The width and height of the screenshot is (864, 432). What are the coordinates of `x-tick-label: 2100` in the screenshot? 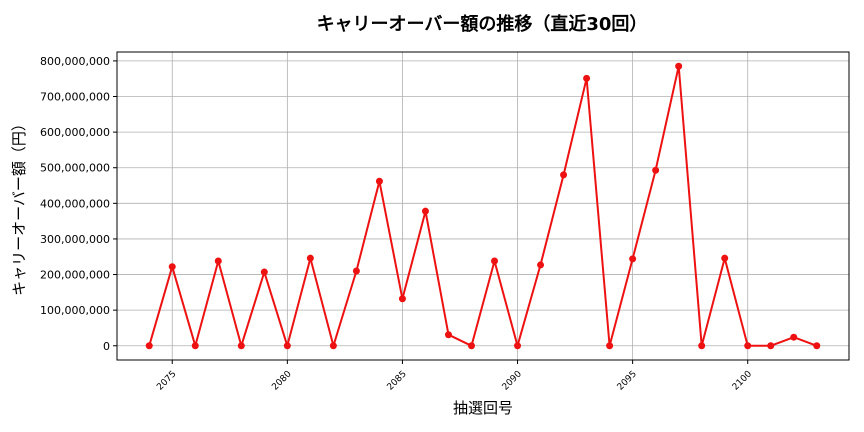 It's located at (742, 380).